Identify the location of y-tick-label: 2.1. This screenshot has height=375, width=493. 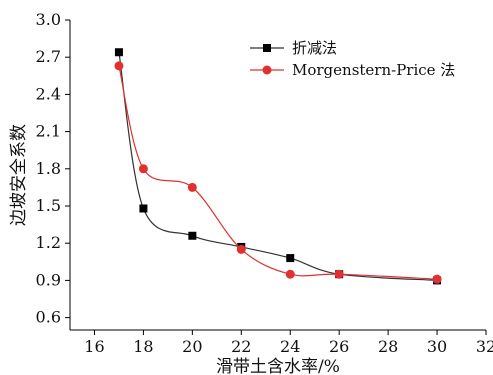
(48, 131).